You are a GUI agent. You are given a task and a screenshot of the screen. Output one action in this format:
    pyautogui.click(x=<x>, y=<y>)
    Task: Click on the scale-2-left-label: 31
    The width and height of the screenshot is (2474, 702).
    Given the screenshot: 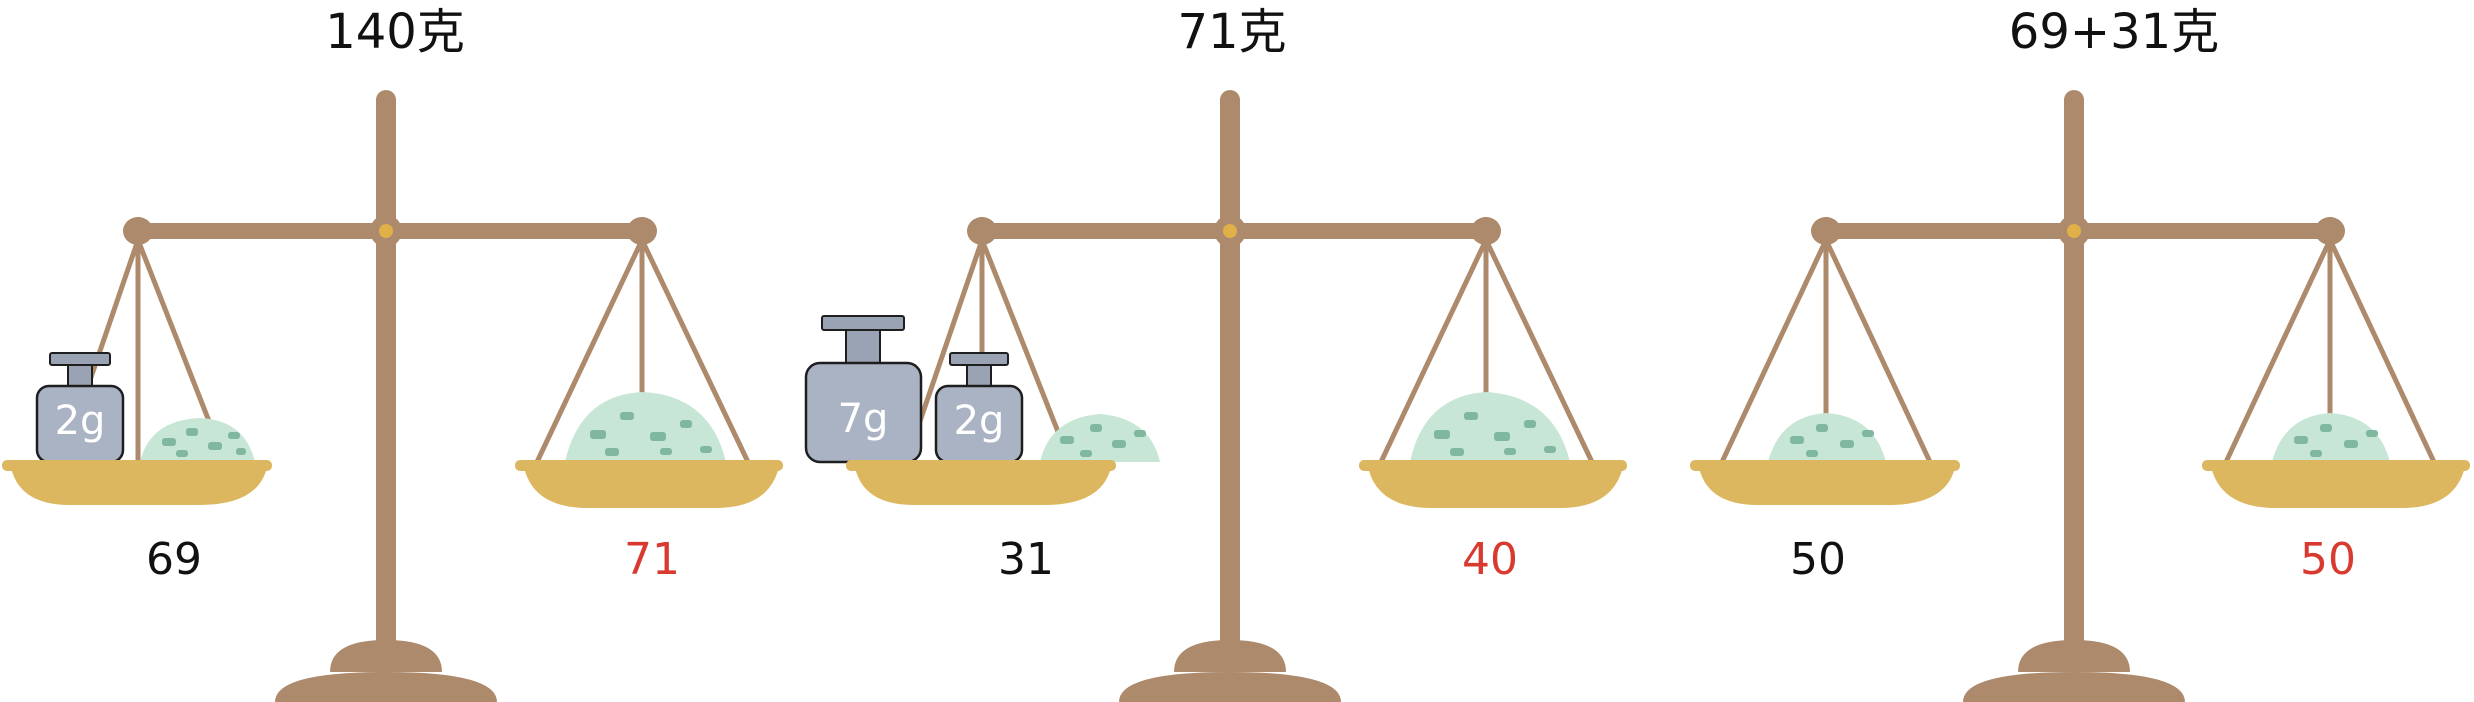 What is the action you would take?
    pyautogui.click(x=1026, y=559)
    